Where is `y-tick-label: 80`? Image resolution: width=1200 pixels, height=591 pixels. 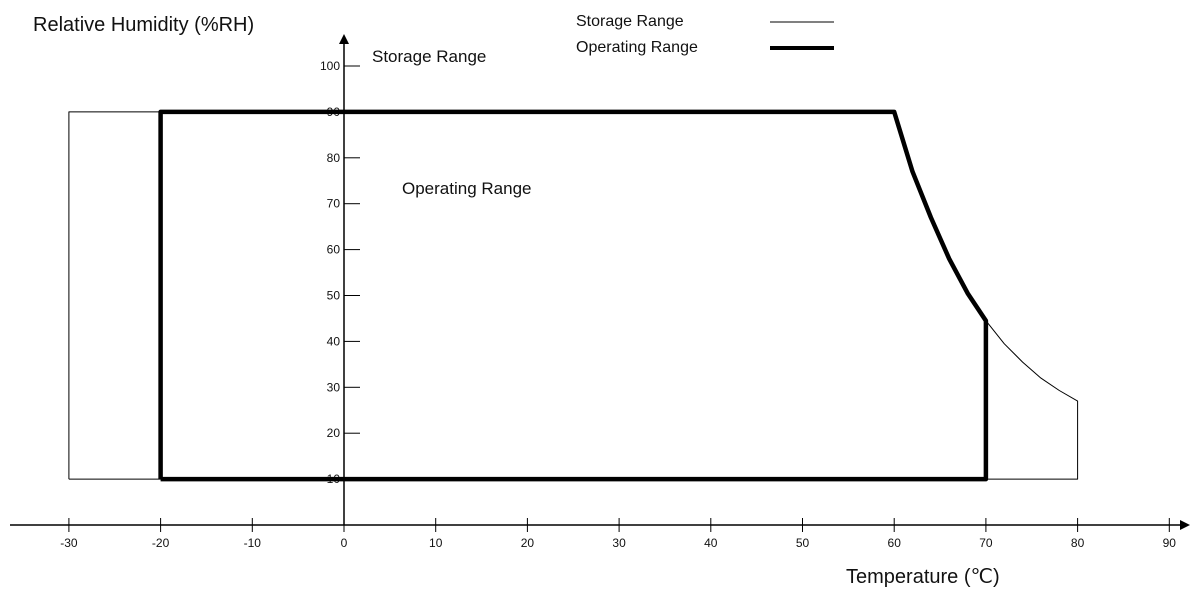
y-tick-label: 80 is located at coordinates (334, 158).